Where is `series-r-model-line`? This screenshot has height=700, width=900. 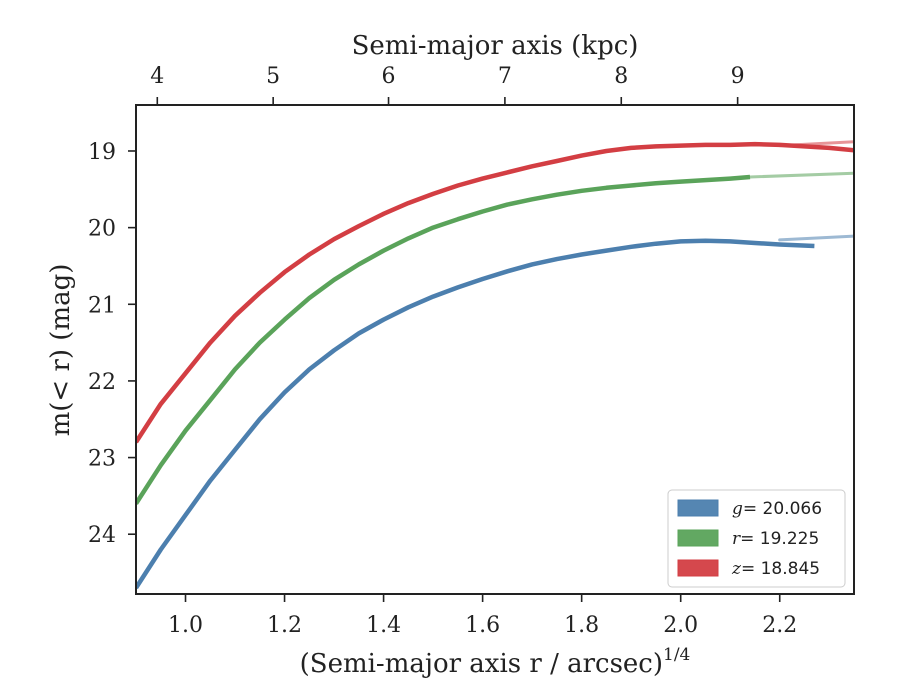
series-r-model-line is located at coordinates (801, 175).